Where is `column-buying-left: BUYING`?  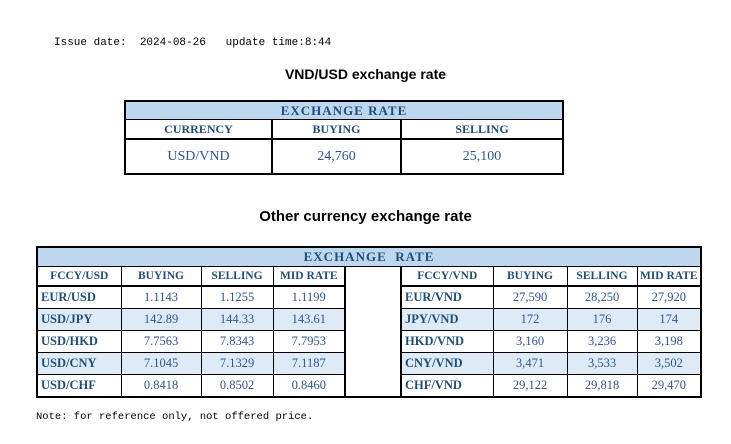 column-buying-left: BUYING is located at coordinates (161, 276).